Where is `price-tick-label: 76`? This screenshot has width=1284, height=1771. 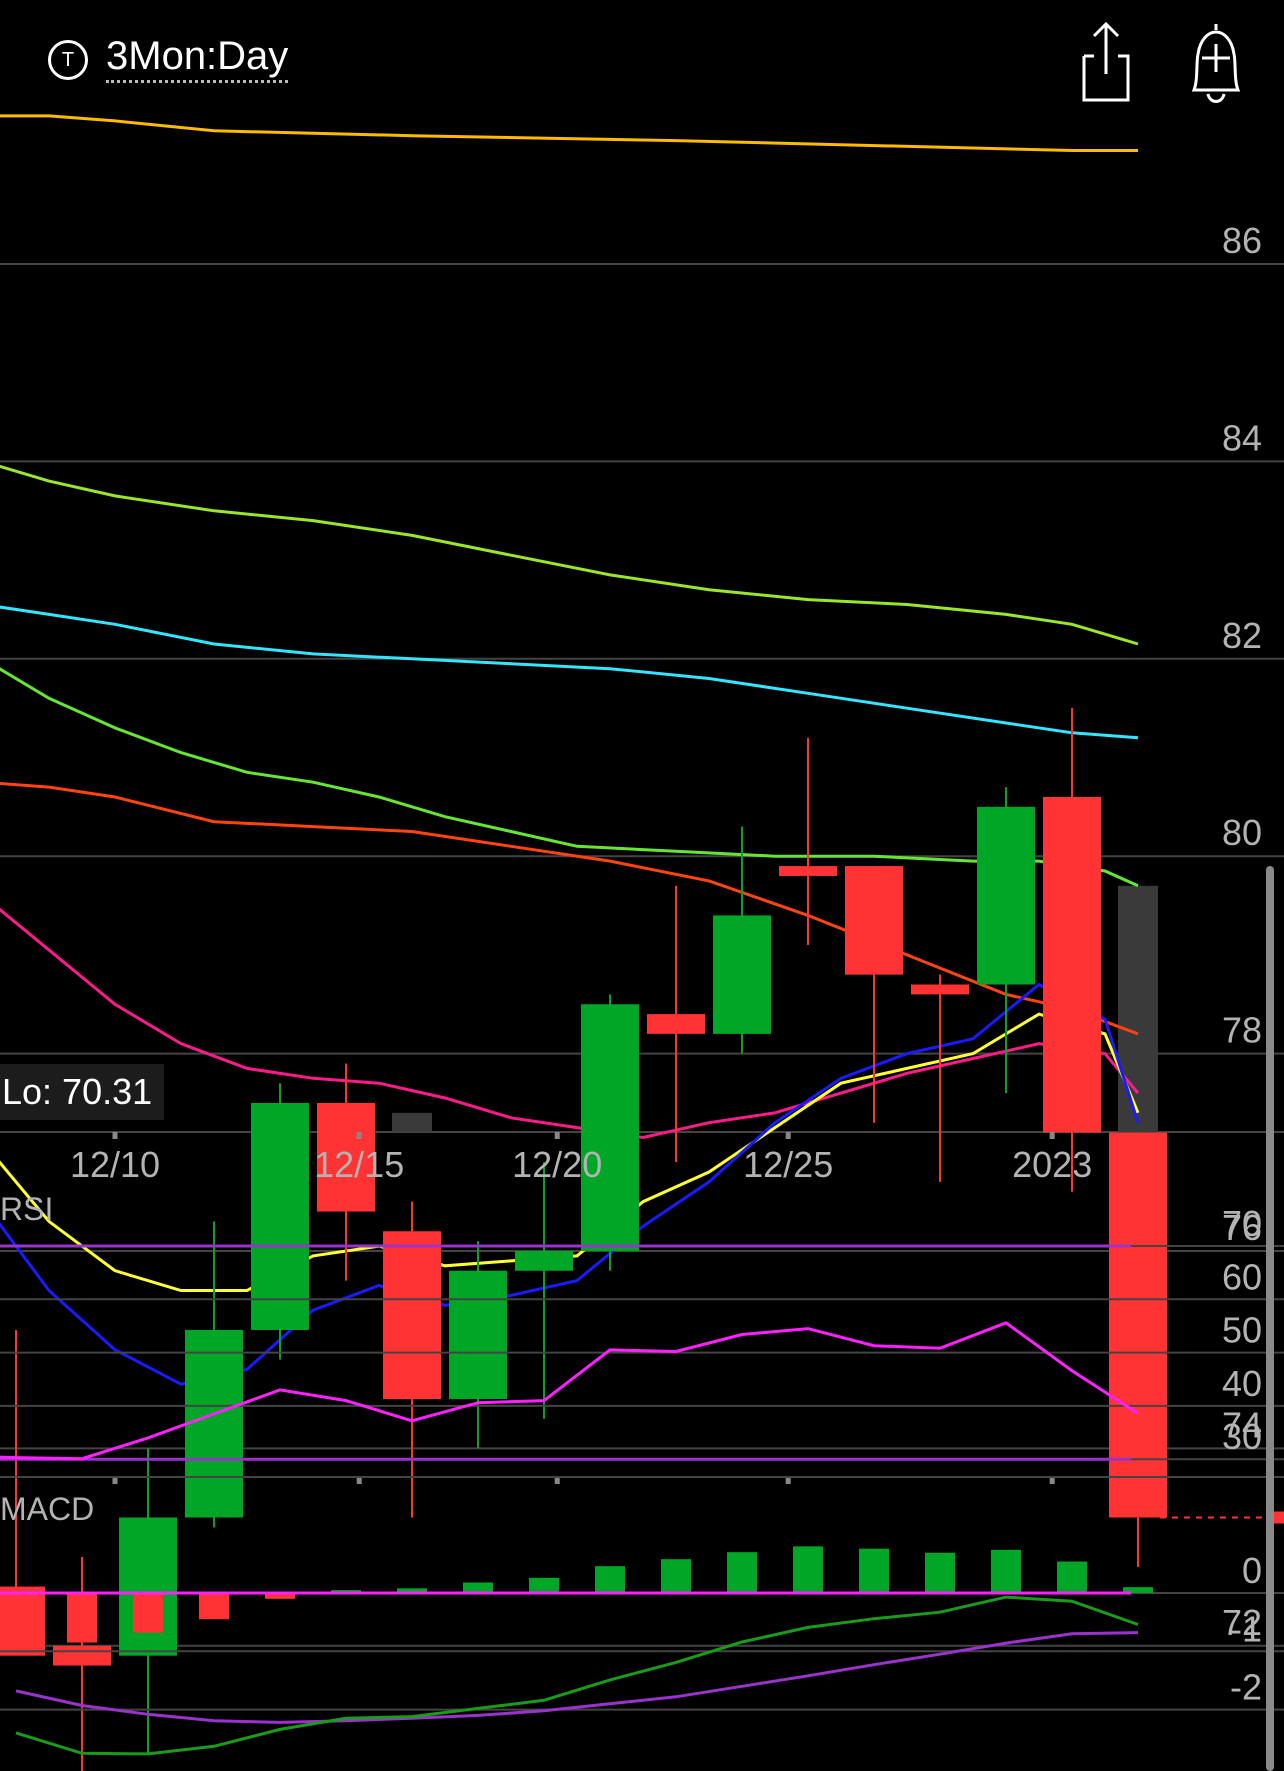
price-tick-label: 76 is located at coordinates (1242, 1227).